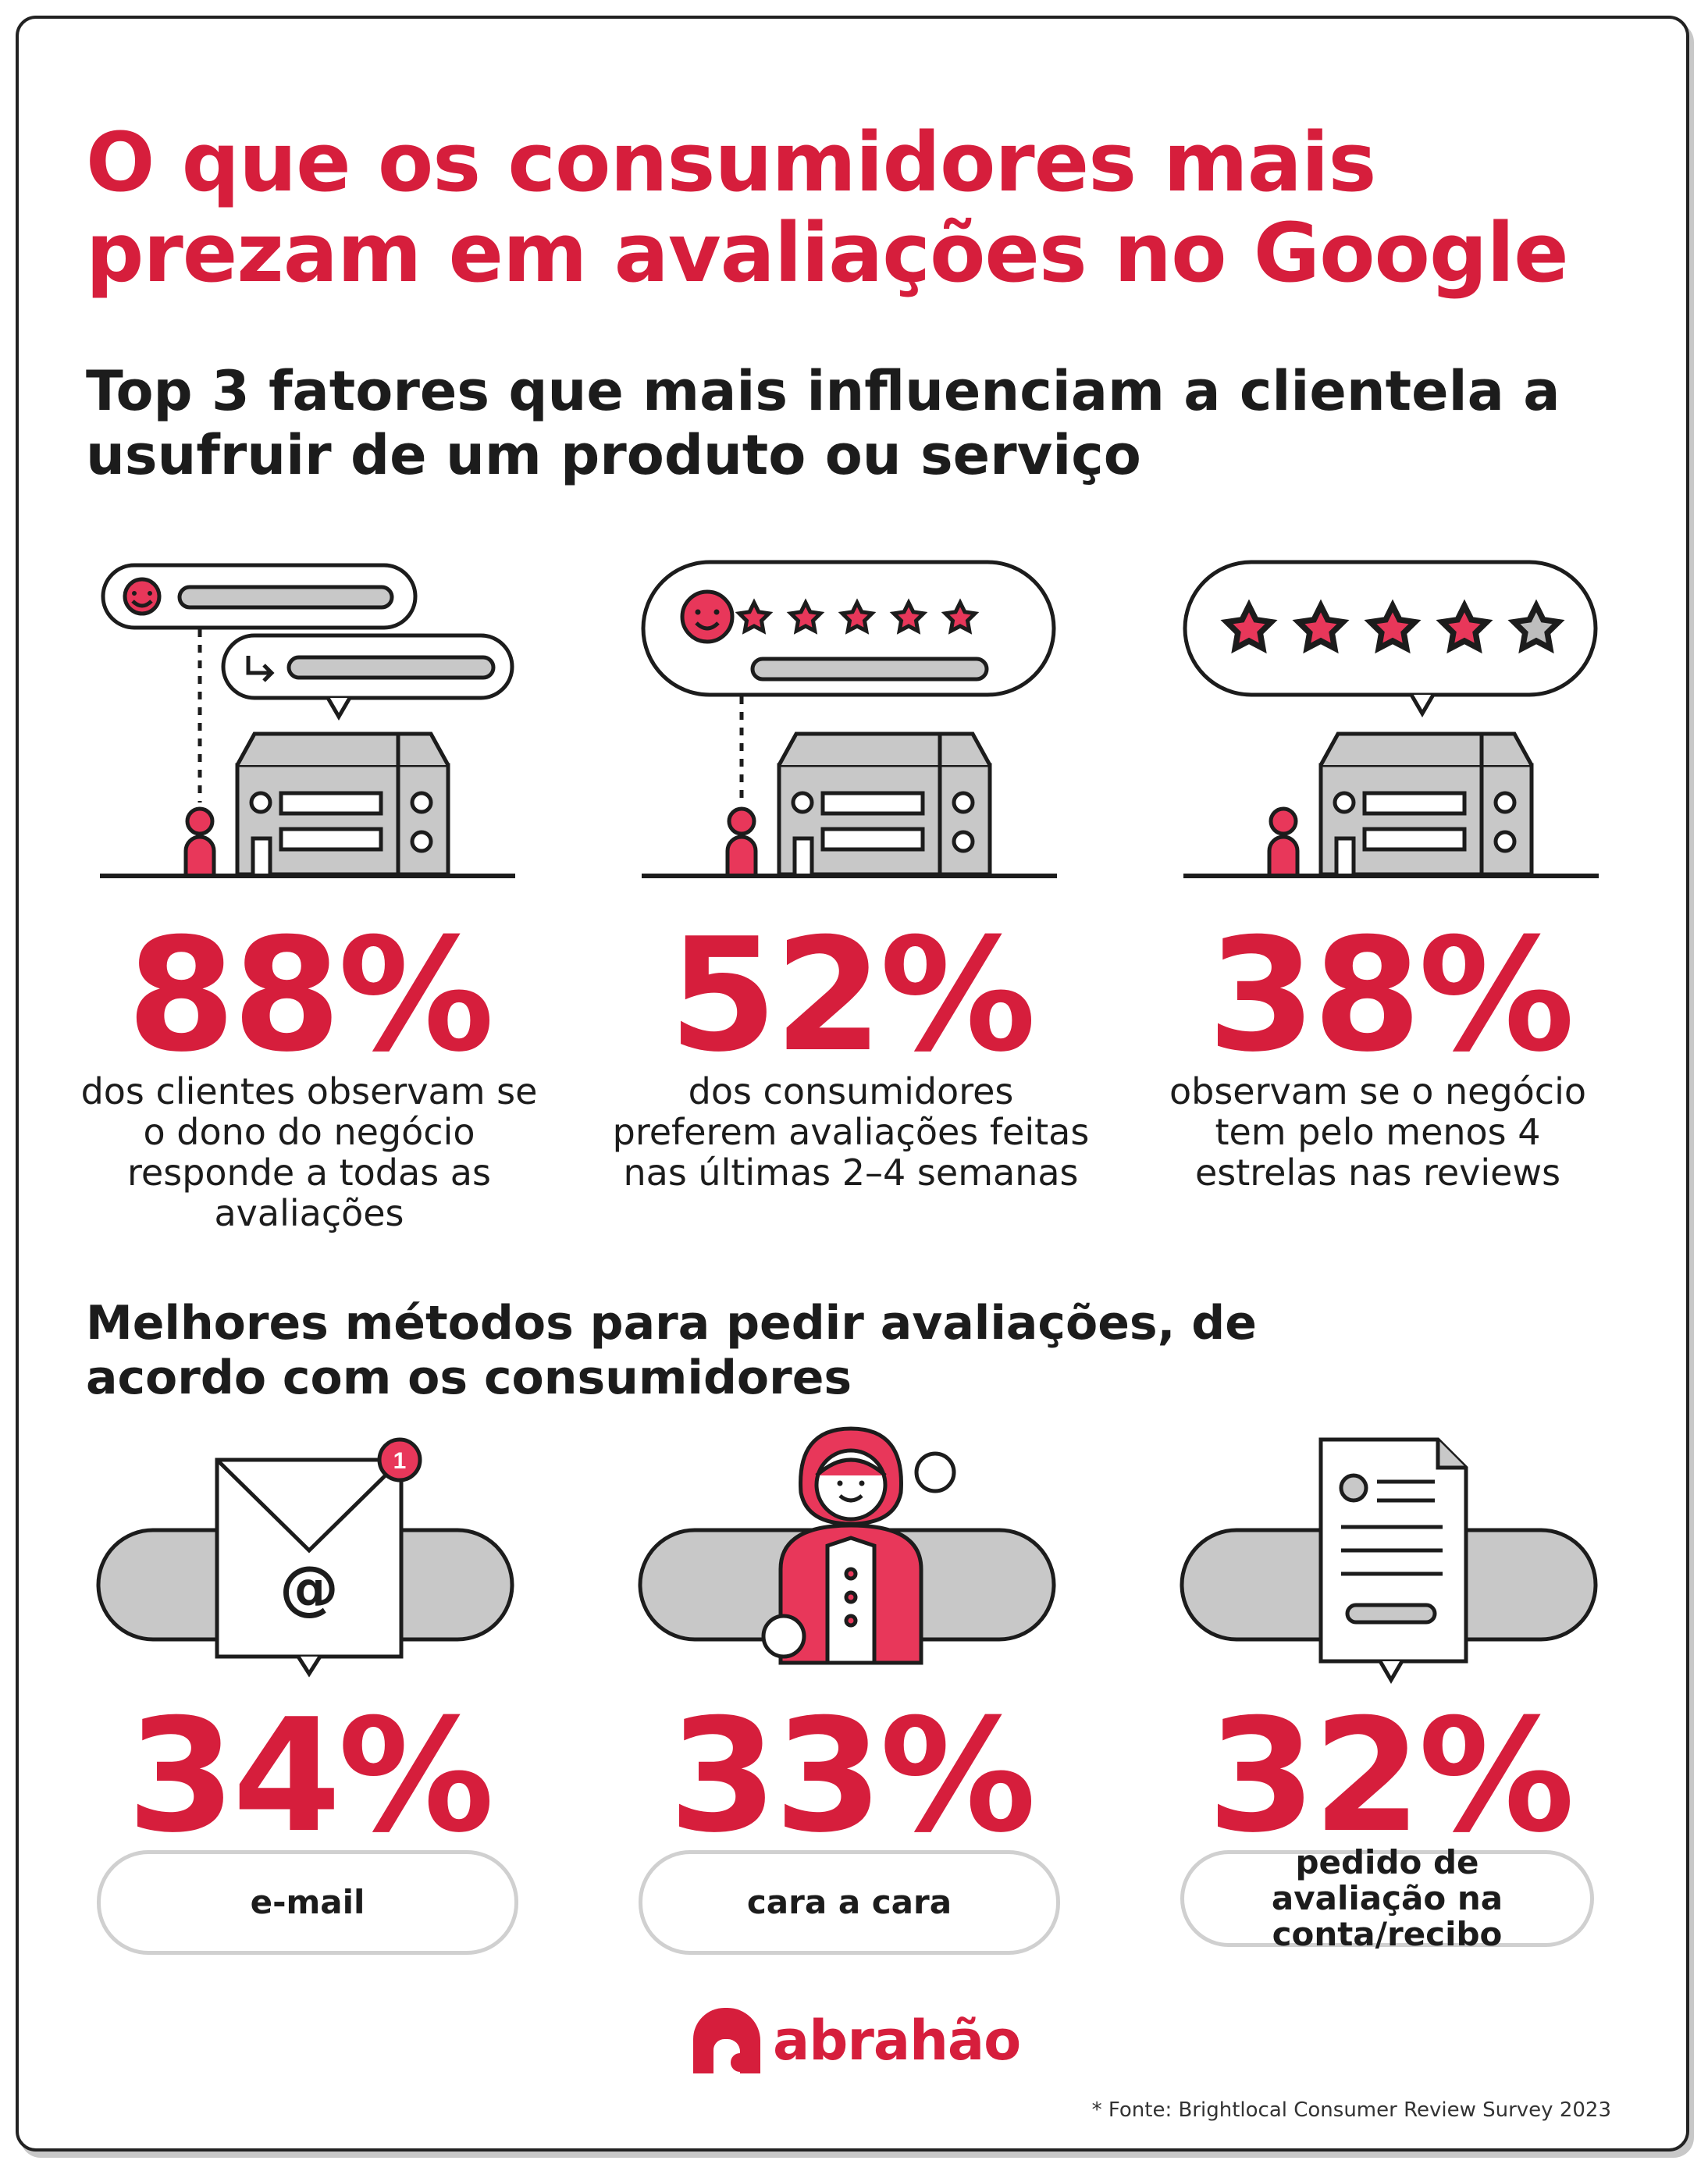  I want to click on face-to-face-illustration, so click(847, 1545).